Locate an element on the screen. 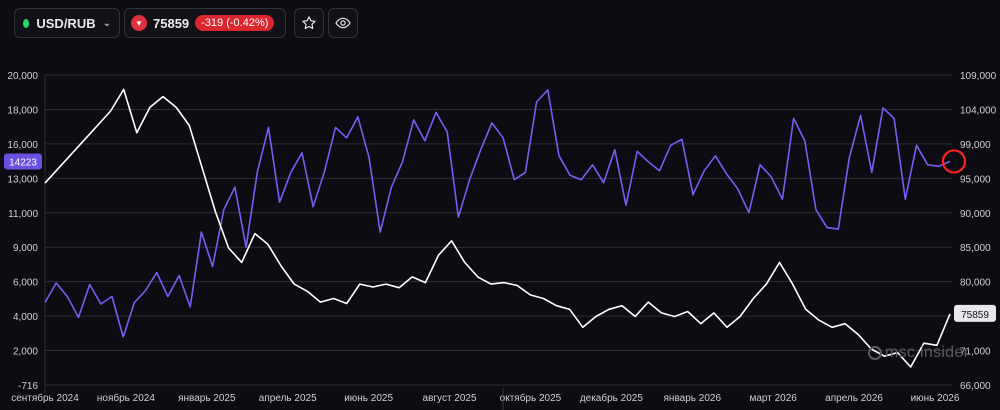  star-icon is located at coordinates (309, 23).